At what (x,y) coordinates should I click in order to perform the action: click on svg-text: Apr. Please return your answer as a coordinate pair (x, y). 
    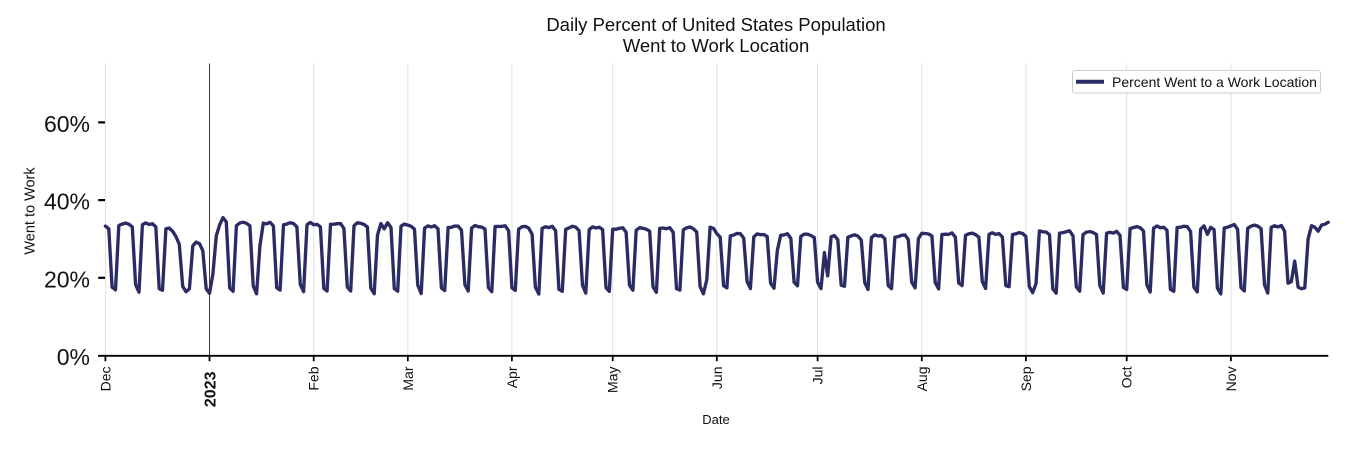
    Looking at the image, I should click on (512, 377).